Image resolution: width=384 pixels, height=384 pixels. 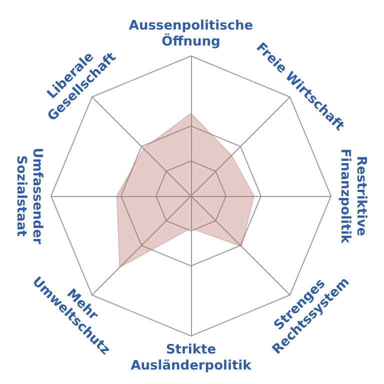 I want to click on spoke-label: Umfassender Sozialstaat, so click(x=29, y=196).